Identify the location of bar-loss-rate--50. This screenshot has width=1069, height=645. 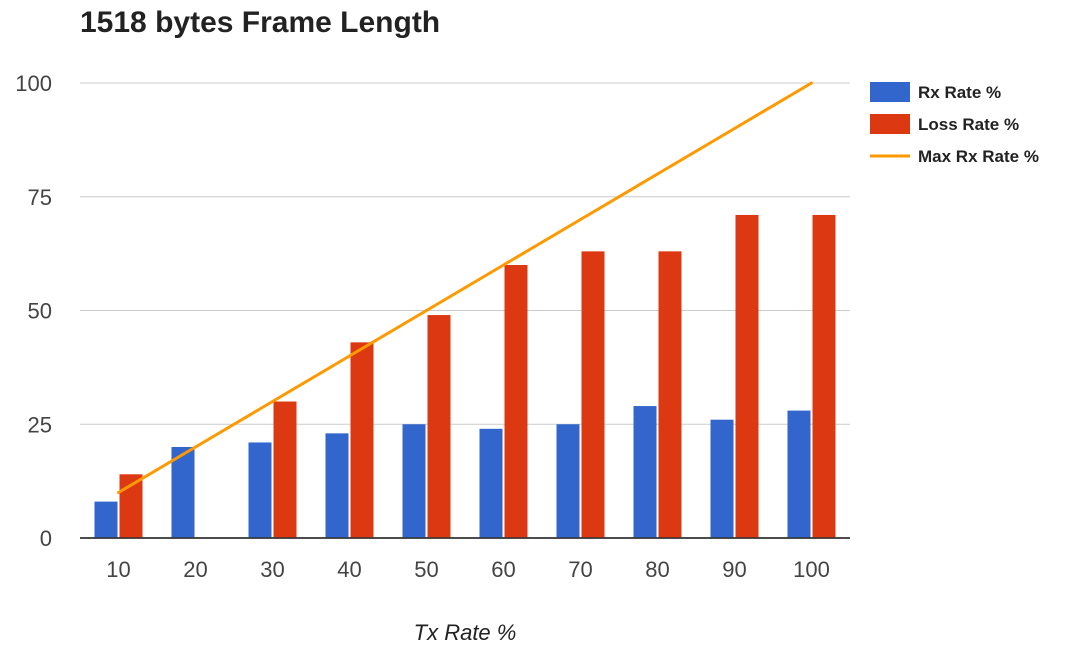
(439, 426).